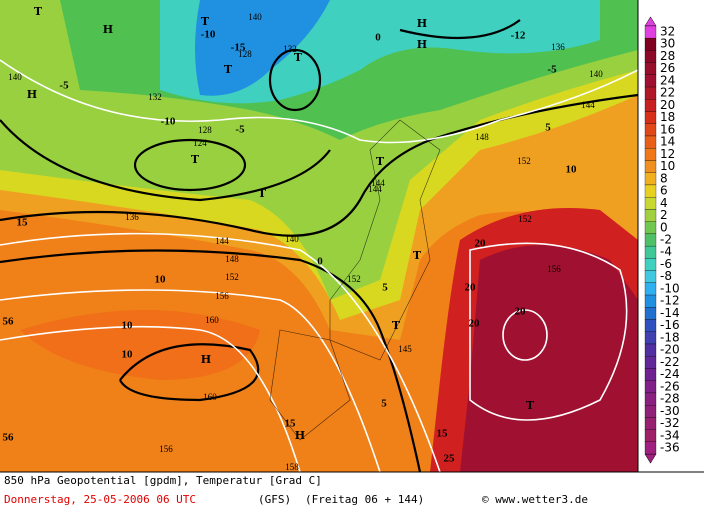  Describe the element at coordinates (664, 227) in the screenshot. I see `legend-label: 0` at that location.